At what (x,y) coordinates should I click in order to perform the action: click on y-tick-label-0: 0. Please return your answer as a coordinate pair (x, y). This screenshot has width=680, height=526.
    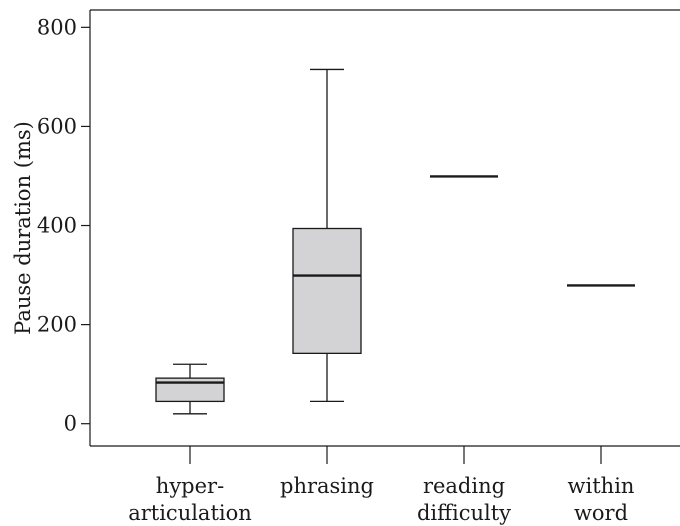
    Looking at the image, I should click on (70, 424).